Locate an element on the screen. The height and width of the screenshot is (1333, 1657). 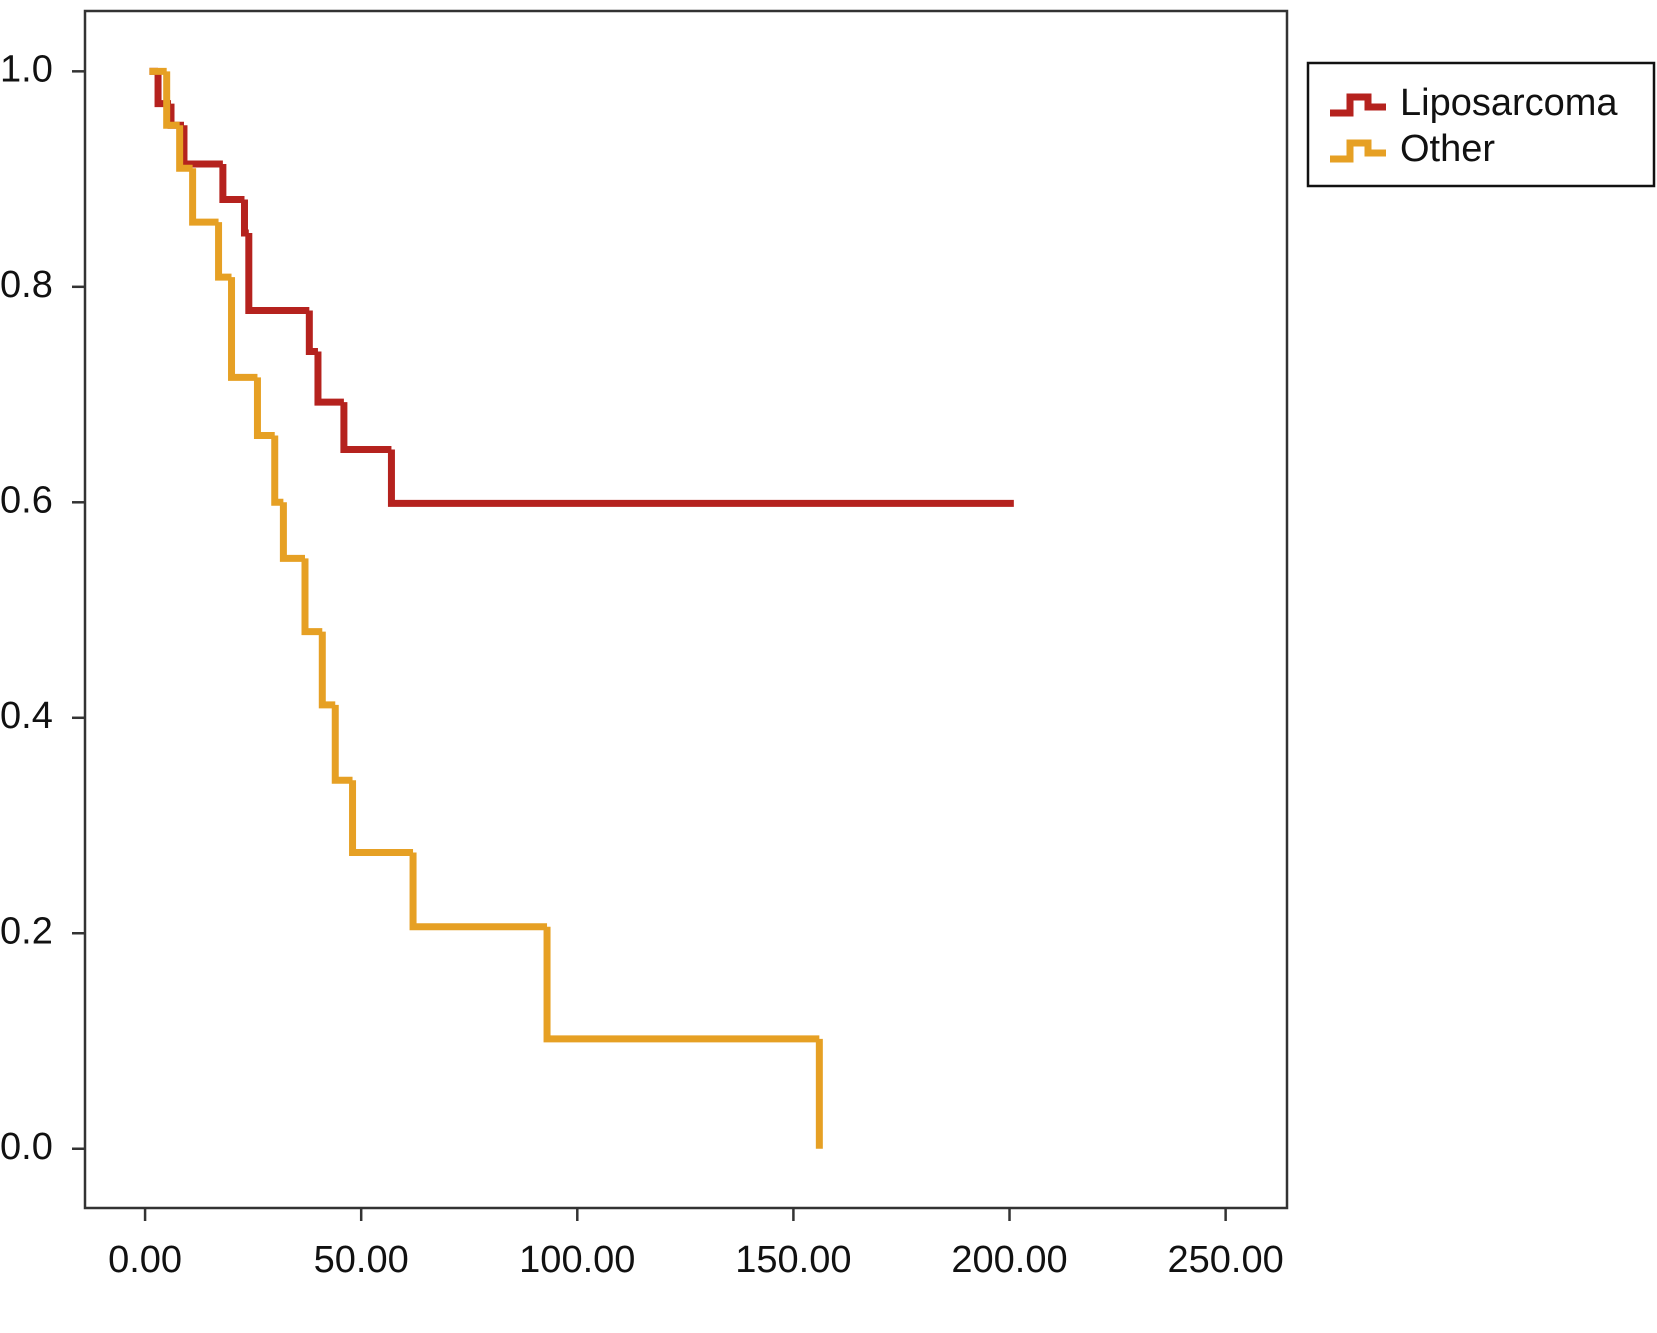
x-tick-label: 150.00 is located at coordinates (793, 1260).